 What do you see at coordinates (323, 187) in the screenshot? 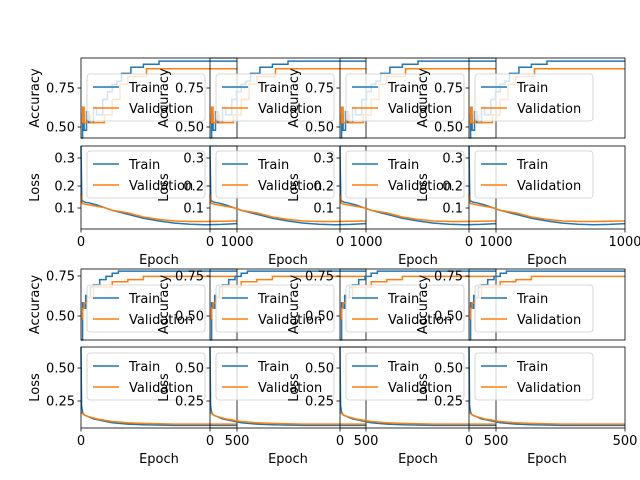
I see `y-tick-label: 0.2` at bounding box center [323, 187].